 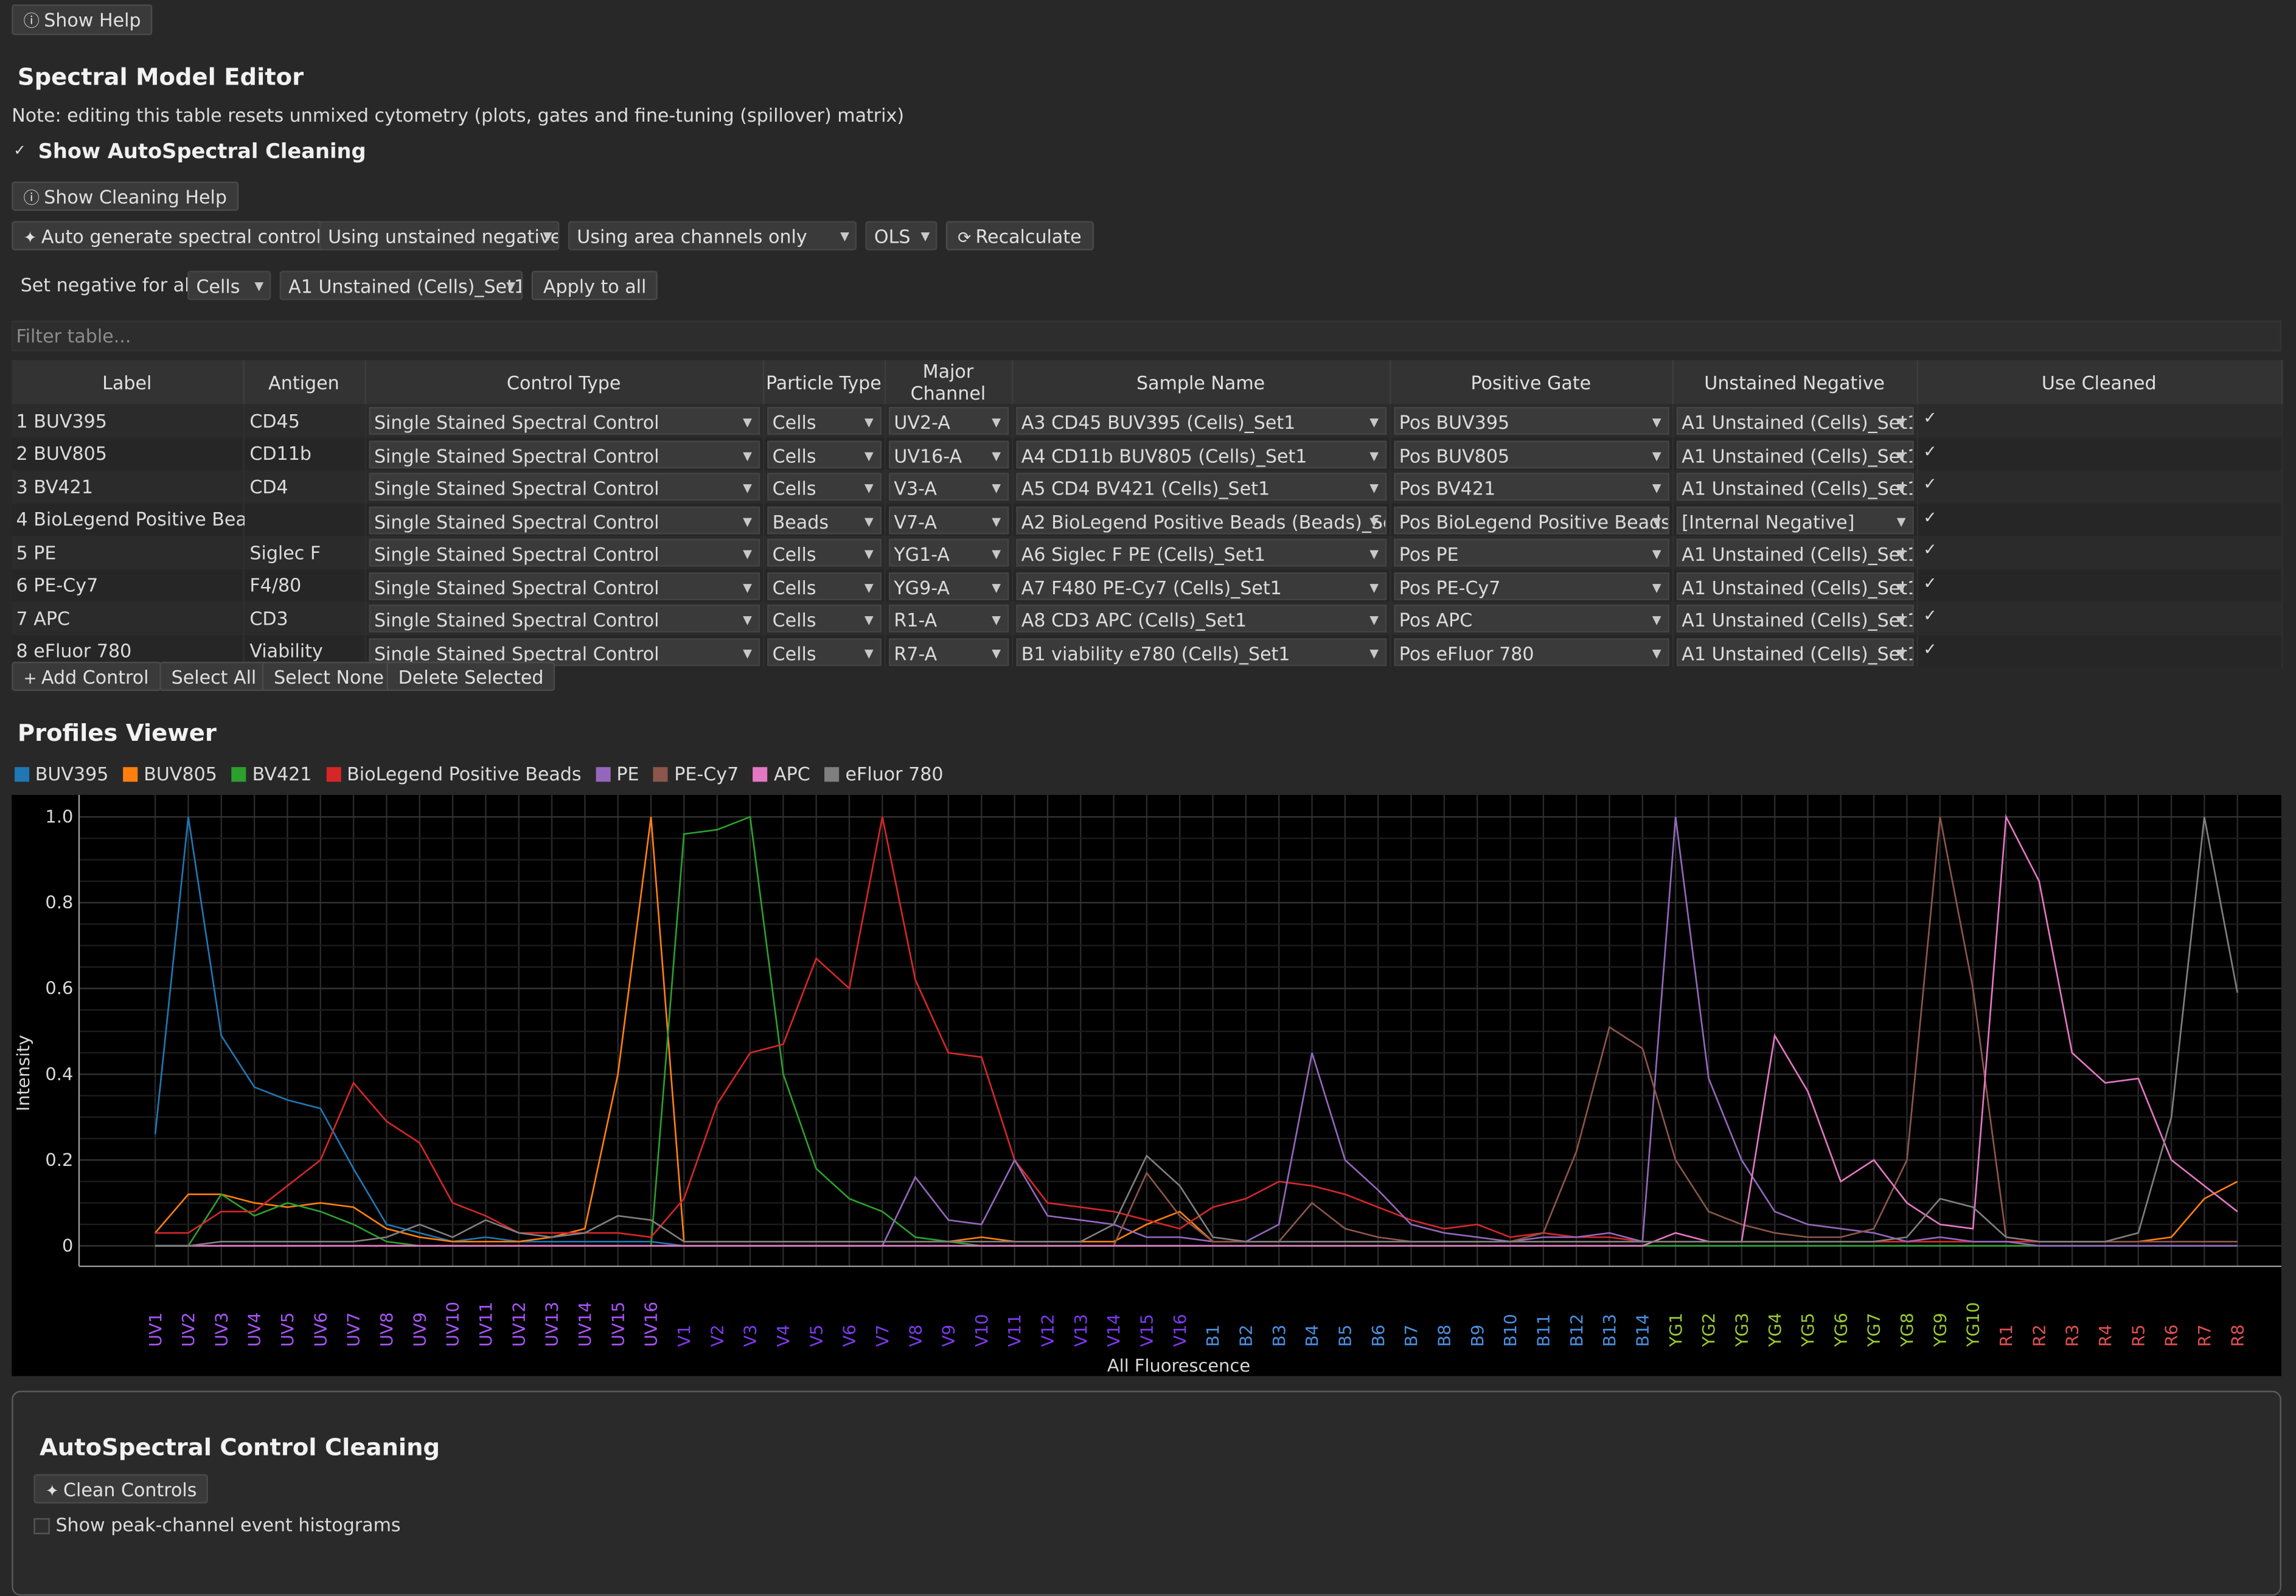 I want to click on show-help-button: ⓘ Show Help, so click(x=82, y=19).